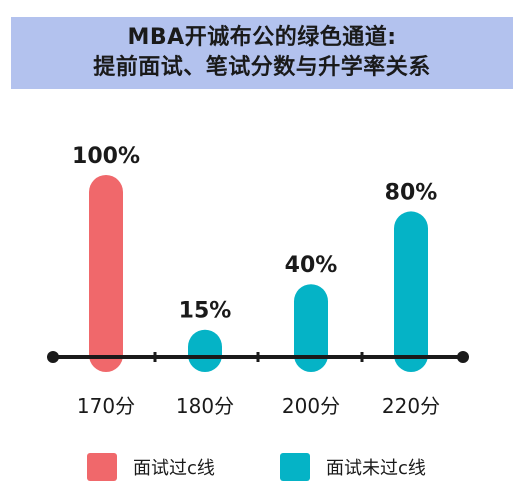 This screenshot has width=524, height=499. Describe the element at coordinates (311, 406) in the screenshot. I see `x-tick-label-2: 200分` at that location.